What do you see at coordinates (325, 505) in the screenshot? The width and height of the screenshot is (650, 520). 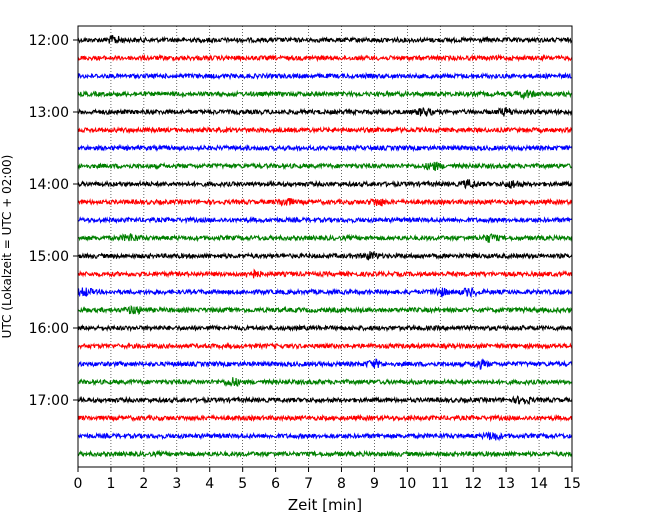 I see `x-axis-label: Zeit [min]` at bounding box center [325, 505].